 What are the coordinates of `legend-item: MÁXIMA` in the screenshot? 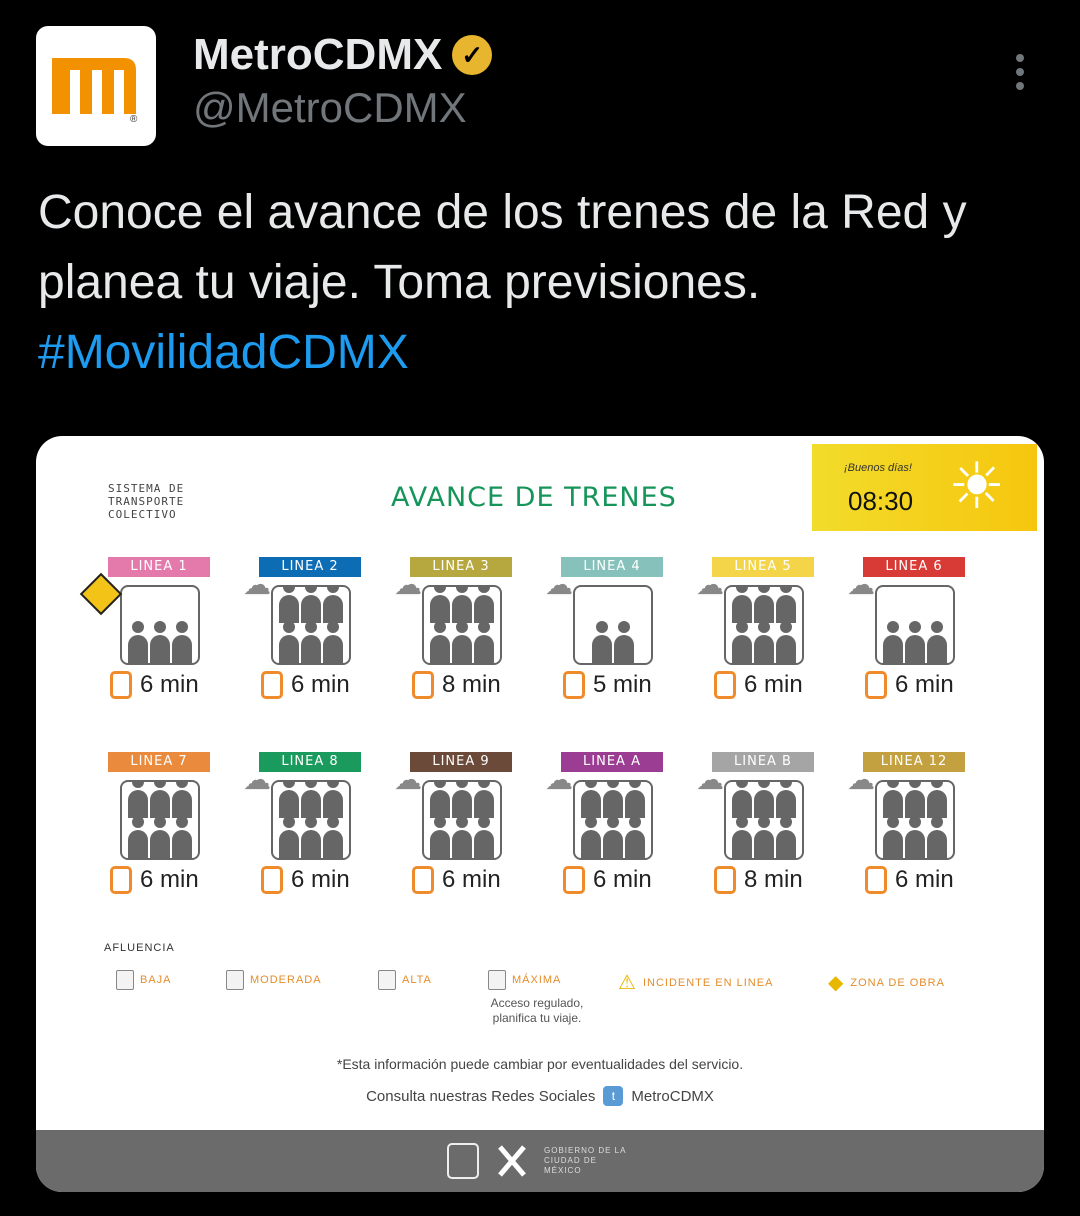 It's located at (524, 980).